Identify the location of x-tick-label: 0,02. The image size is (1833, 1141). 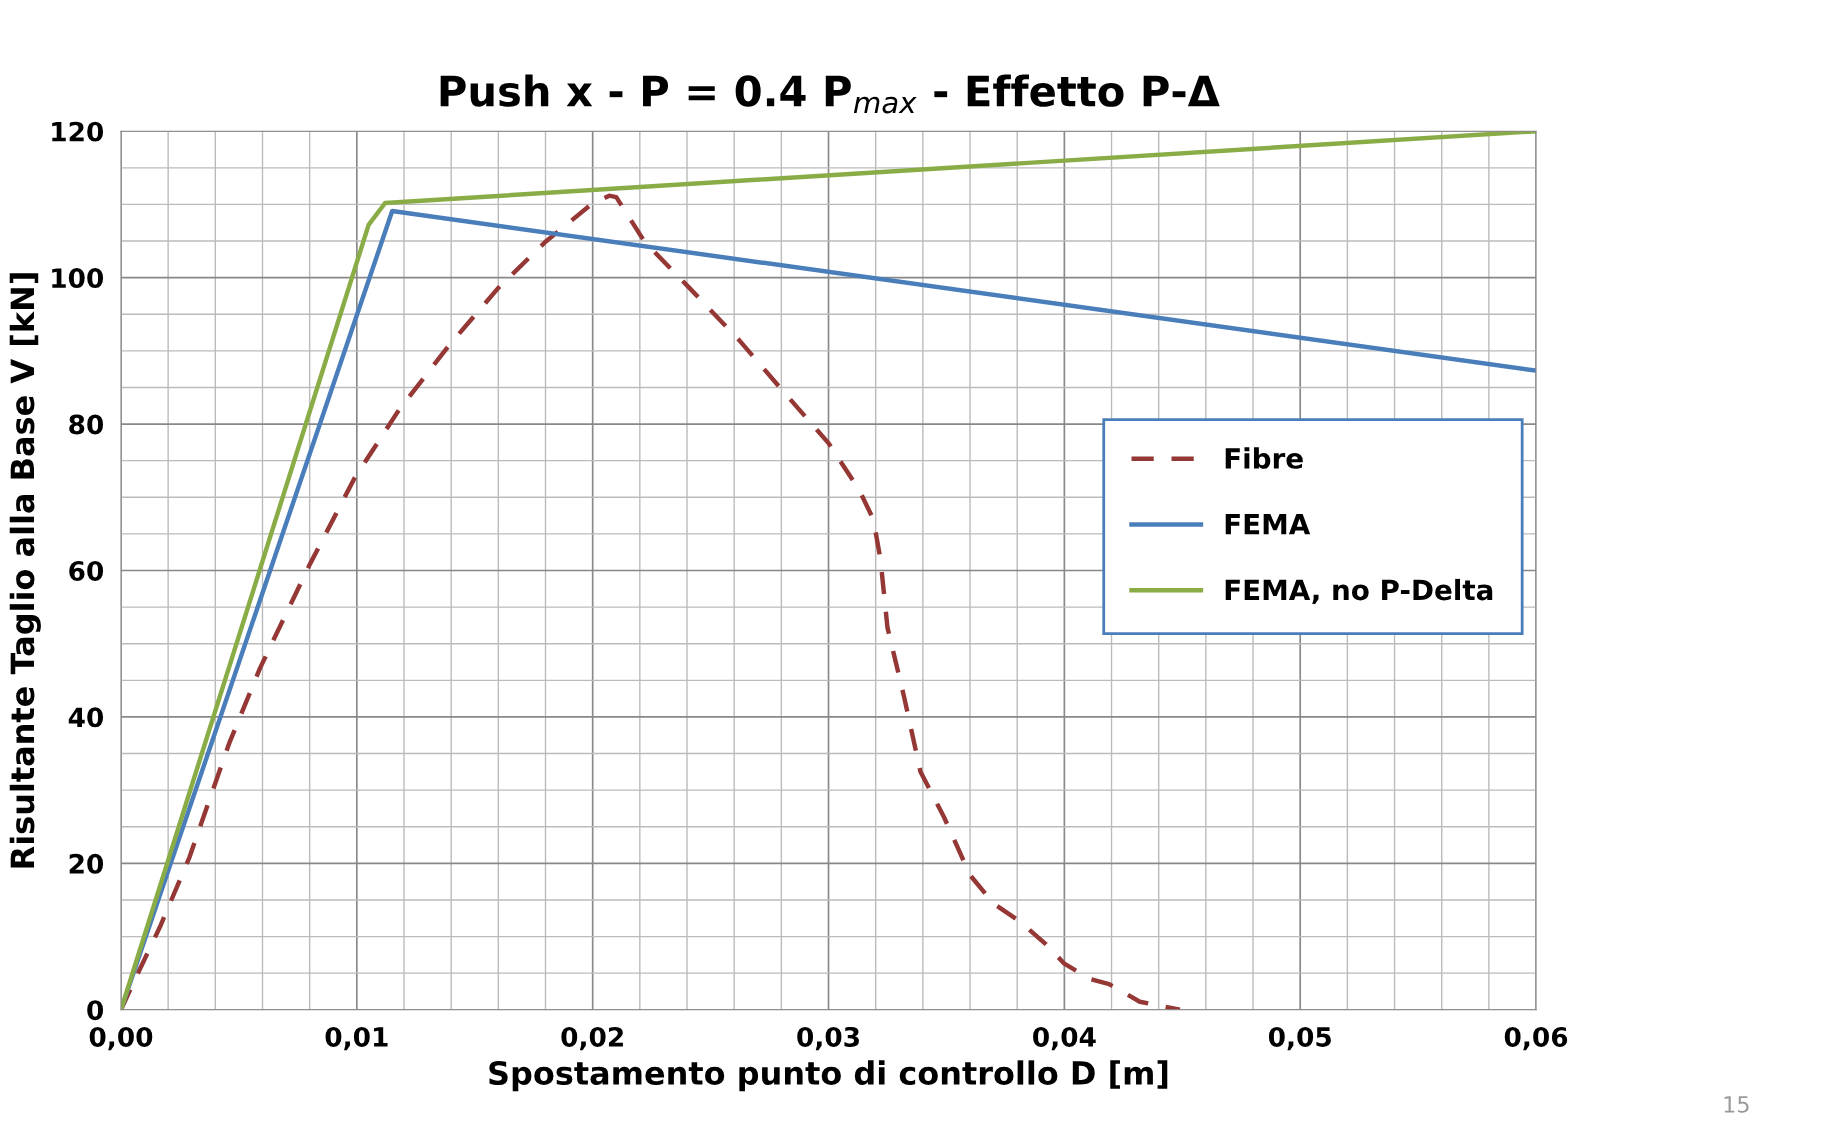
(592, 1038).